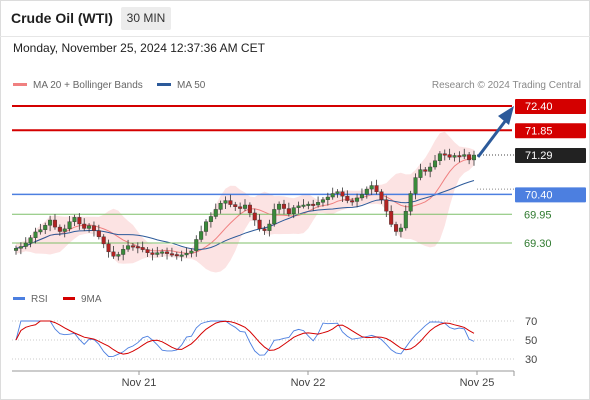 The height and width of the screenshot is (400, 590). What do you see at coordinates (531, 341) in the screenshot?
I see `rsi-tick-50: 50` at bounding box center [531, 341].